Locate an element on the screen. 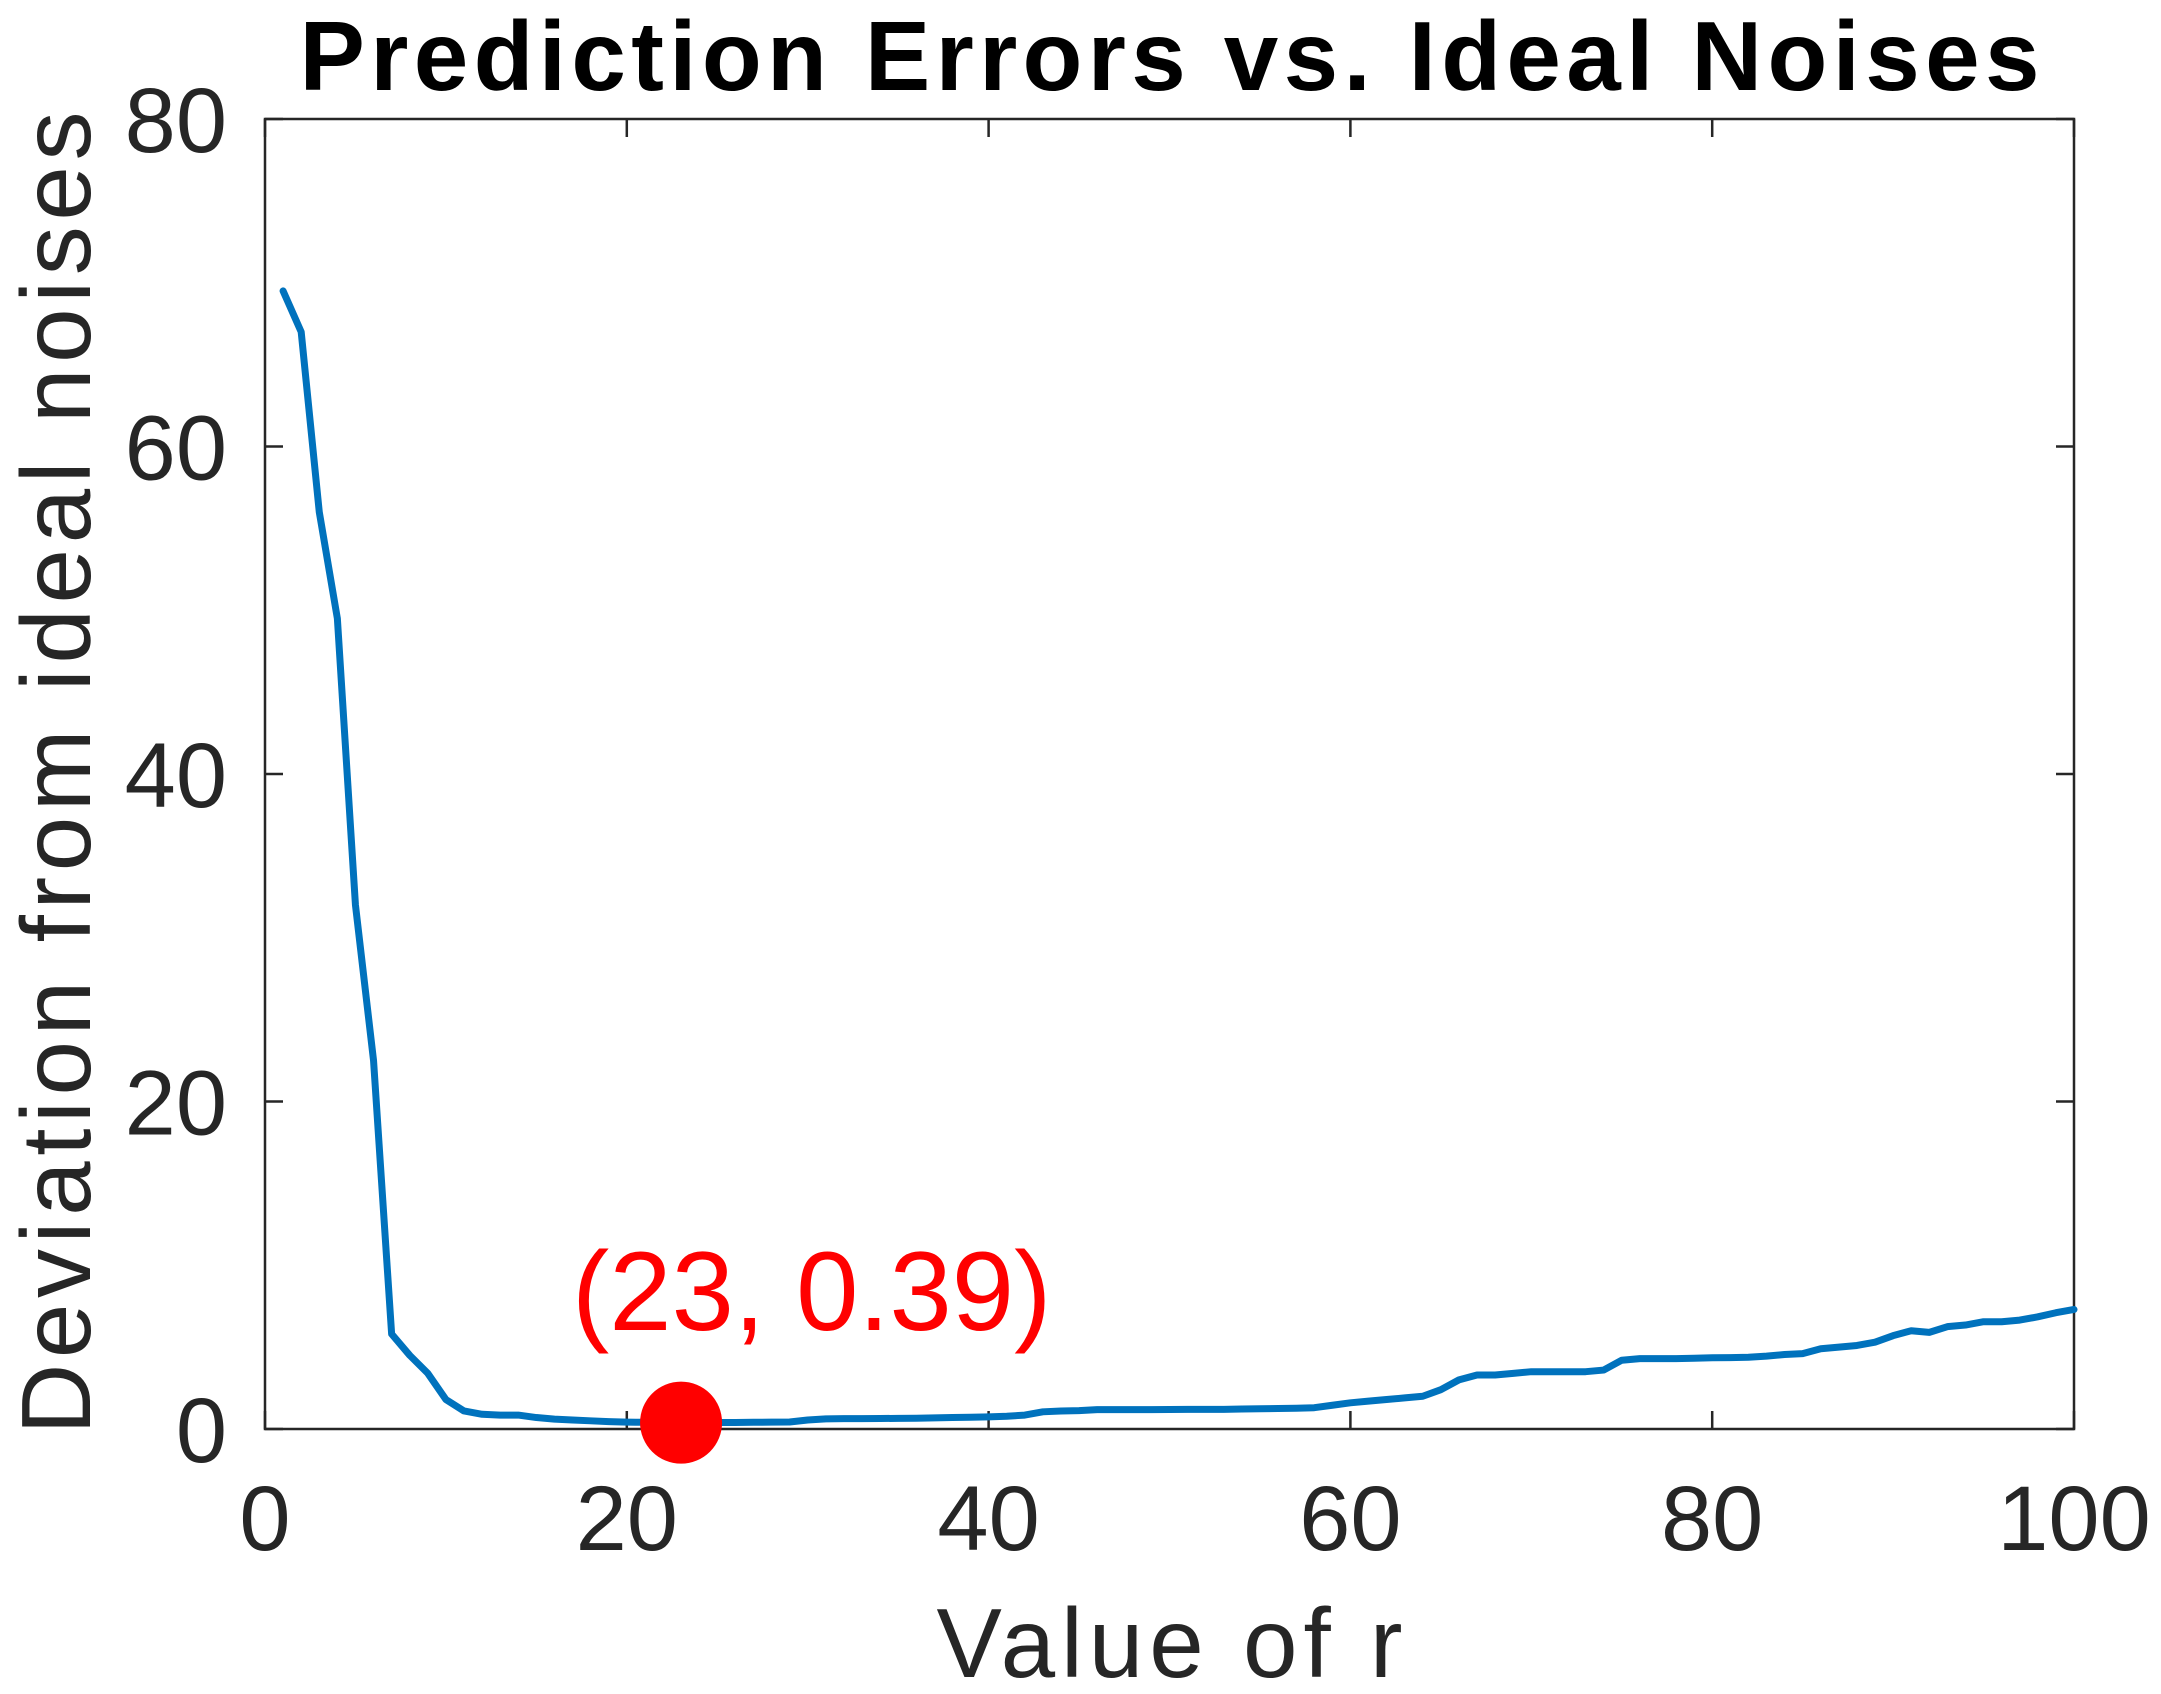  y-tick-label: 20 is located at coordinates (176, 1103).